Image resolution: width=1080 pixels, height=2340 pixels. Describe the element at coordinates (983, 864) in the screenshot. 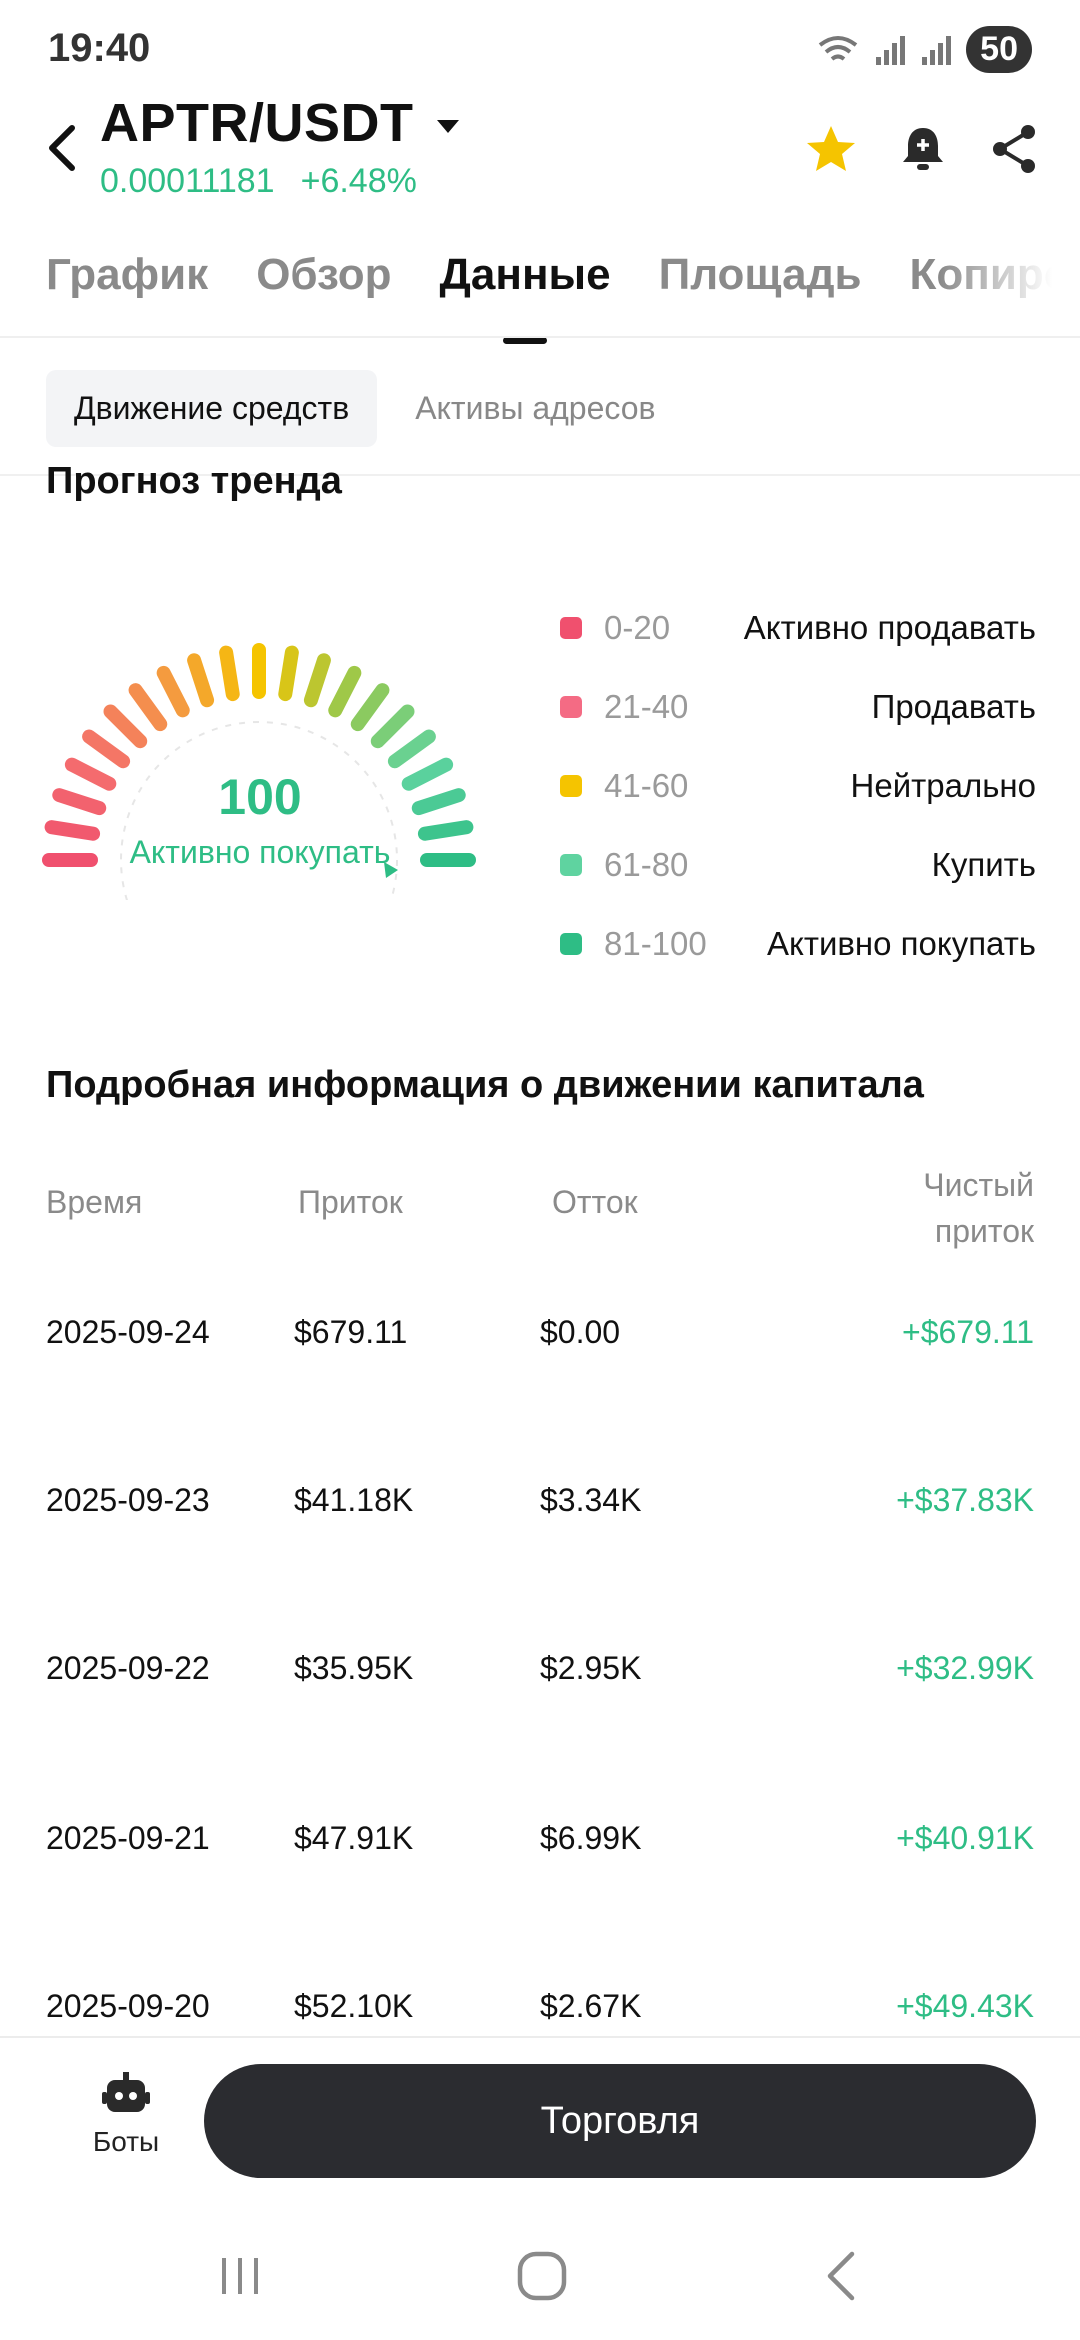

I see `legend-label: Купить` at that location.